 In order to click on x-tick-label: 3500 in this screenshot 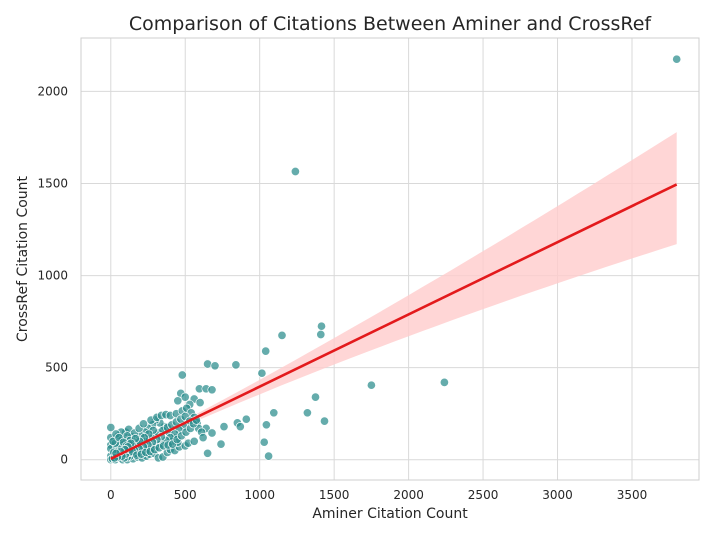, I will do `click(632, 495)`.